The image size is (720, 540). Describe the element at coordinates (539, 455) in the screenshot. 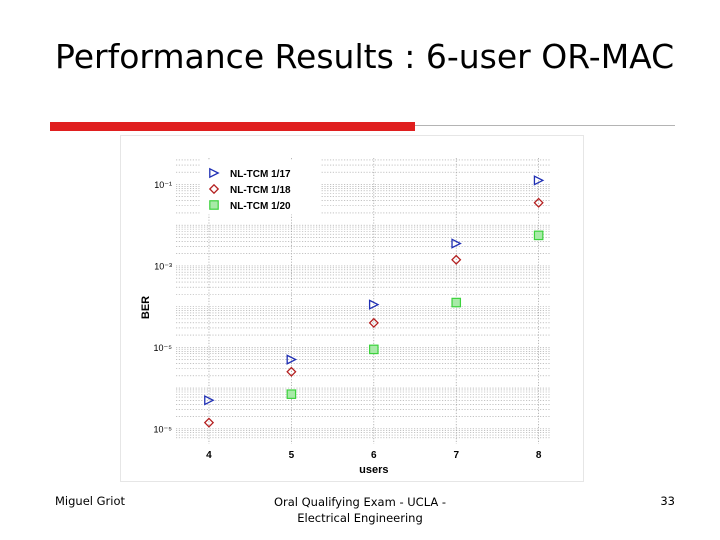

I see `x-tick-label: 8` at that location.